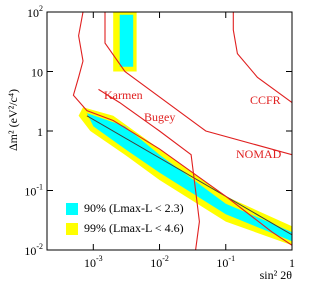  What do you see at coordinates (41, 8) in the screenshot?
I see `tick-exponent: 2` at bounding box center [41, 8].